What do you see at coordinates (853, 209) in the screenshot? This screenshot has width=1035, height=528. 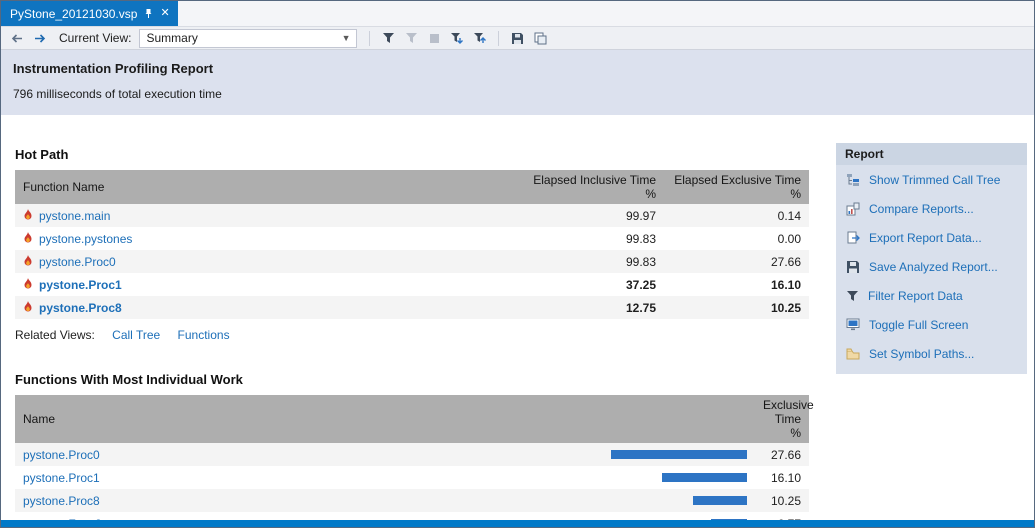 I see `compare-reports-icon` at bounding box center [853, 209].